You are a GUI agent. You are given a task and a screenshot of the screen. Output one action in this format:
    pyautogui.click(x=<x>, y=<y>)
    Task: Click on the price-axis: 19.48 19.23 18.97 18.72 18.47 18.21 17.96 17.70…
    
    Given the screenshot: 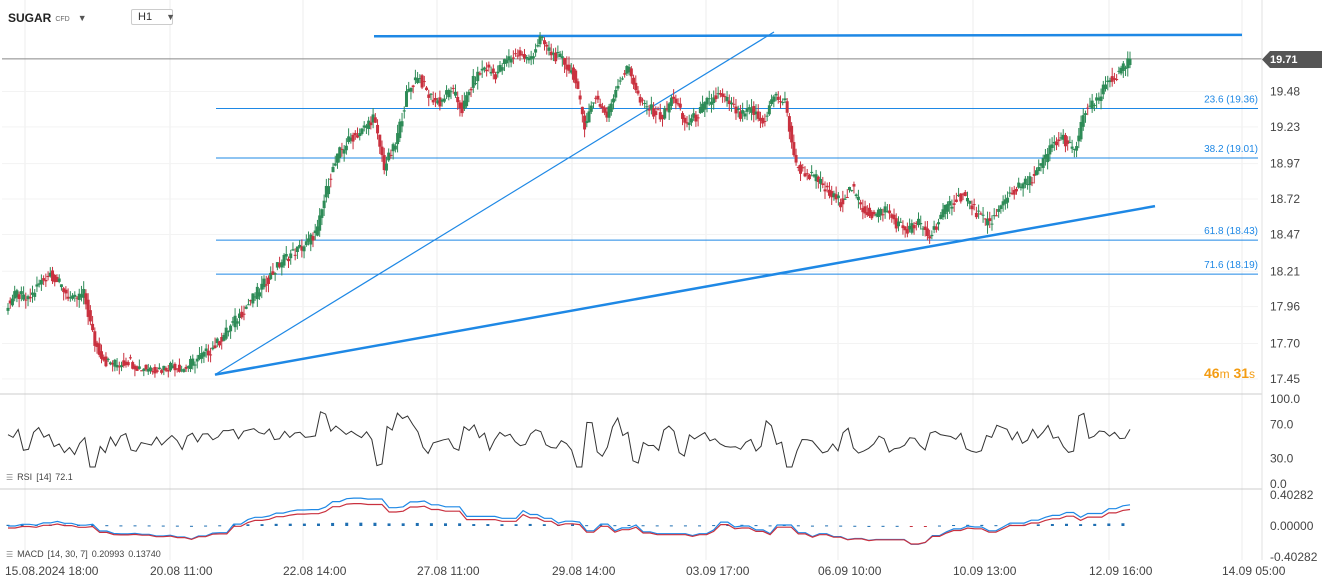 What is the action you would take?
    pyautogui.click(x=1285, y=234)
    